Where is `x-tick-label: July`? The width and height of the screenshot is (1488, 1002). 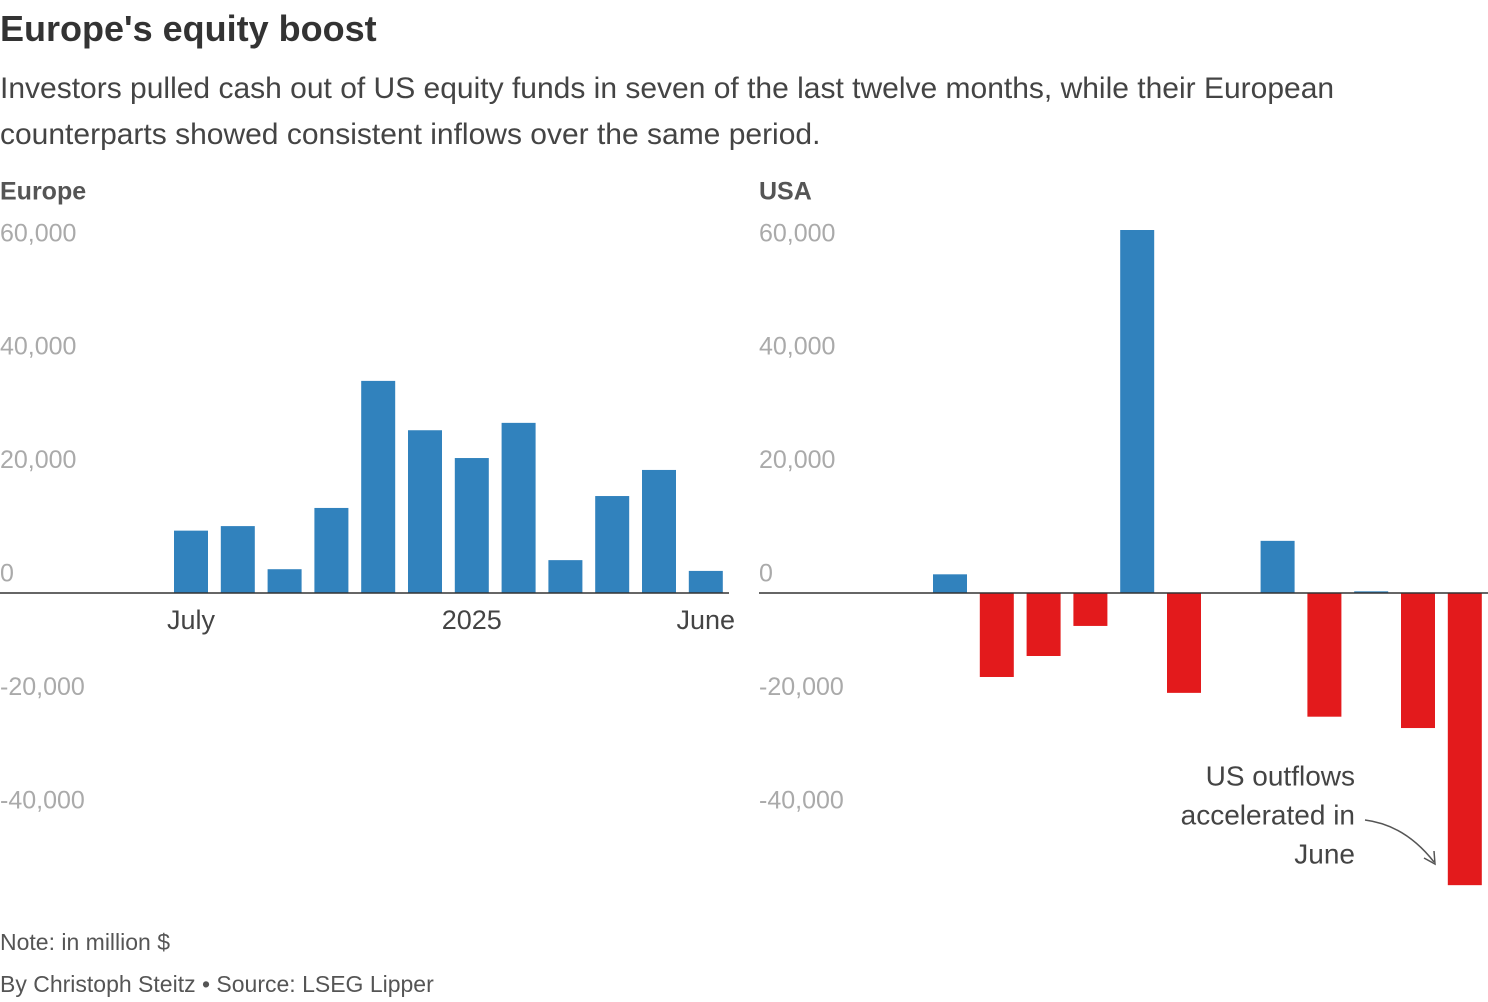
x-tick-label: July is located at coordinates (191, 620).